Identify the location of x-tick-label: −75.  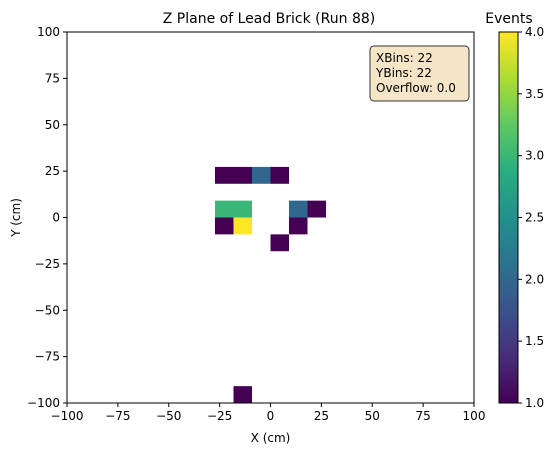
(117, 416).